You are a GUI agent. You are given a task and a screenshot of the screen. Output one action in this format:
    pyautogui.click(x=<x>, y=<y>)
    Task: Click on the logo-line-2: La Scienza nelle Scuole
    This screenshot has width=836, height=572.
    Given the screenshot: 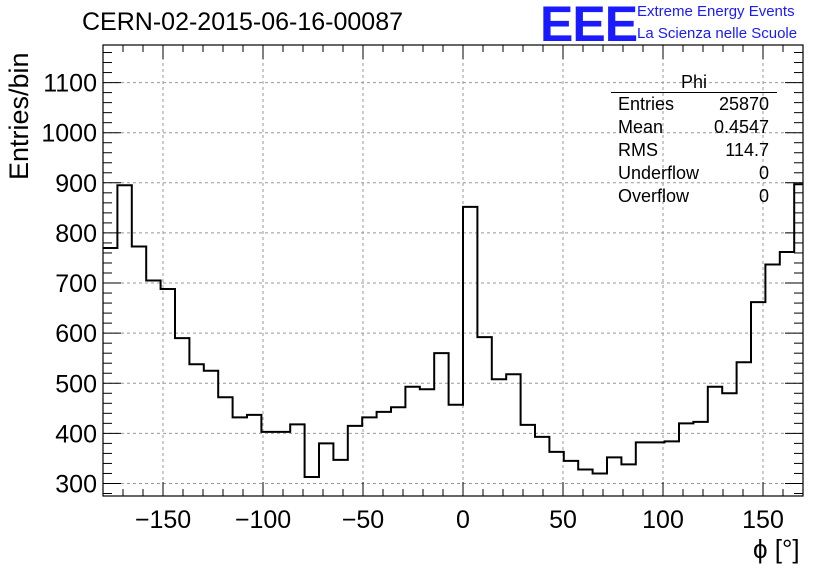 What is the action you would take?
    pyautogui.click(x=717, y=33)
    